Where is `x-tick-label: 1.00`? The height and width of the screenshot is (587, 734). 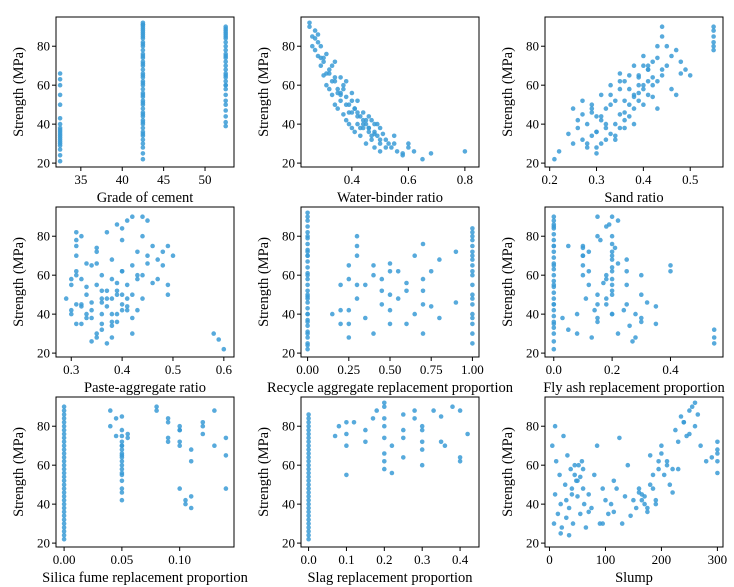
x-tick-label: 1.00 is located at coordinates (472, 369).